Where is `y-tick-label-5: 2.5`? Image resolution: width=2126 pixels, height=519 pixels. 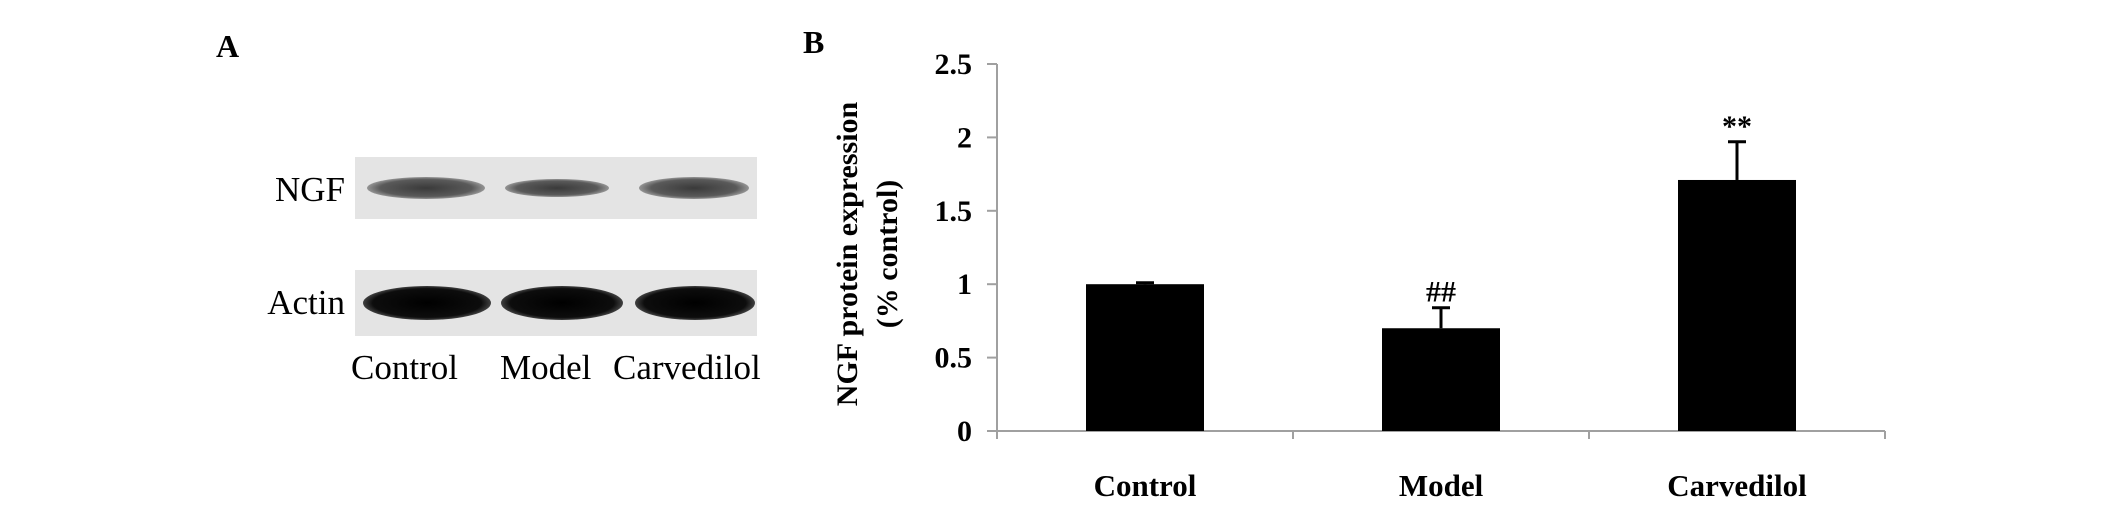 y-tick-label-5: 2.5 is located at coordinates (954, 64).